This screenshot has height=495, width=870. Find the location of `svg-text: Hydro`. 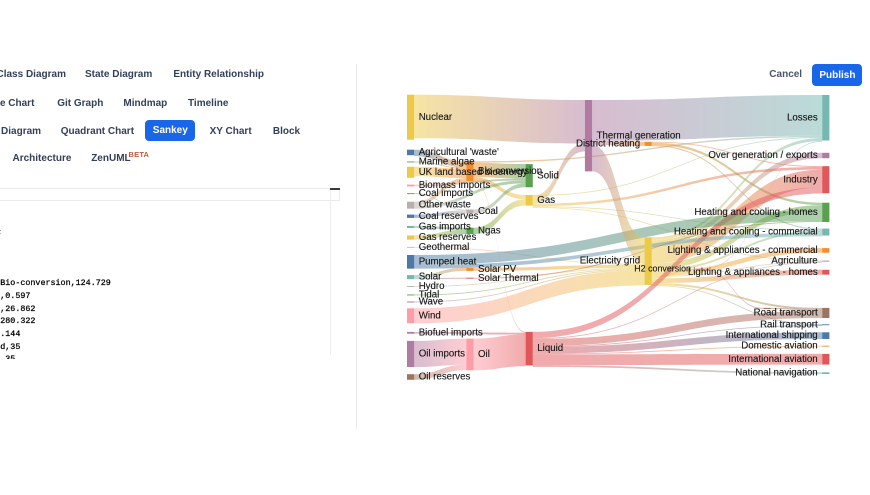

svg-text: Hydro is located at coordinates (432, 286).